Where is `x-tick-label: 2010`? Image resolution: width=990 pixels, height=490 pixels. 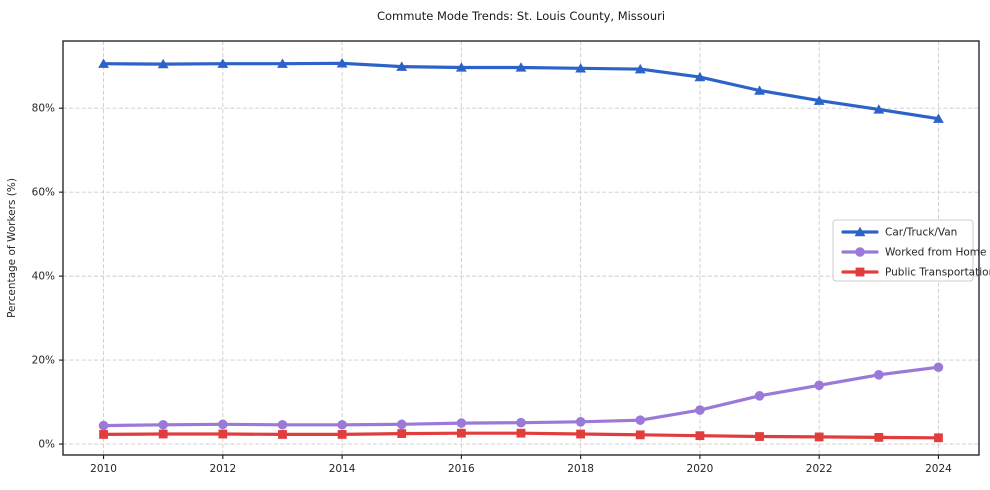
x-tick-label: 2010 is located at coordinates (103, 469).